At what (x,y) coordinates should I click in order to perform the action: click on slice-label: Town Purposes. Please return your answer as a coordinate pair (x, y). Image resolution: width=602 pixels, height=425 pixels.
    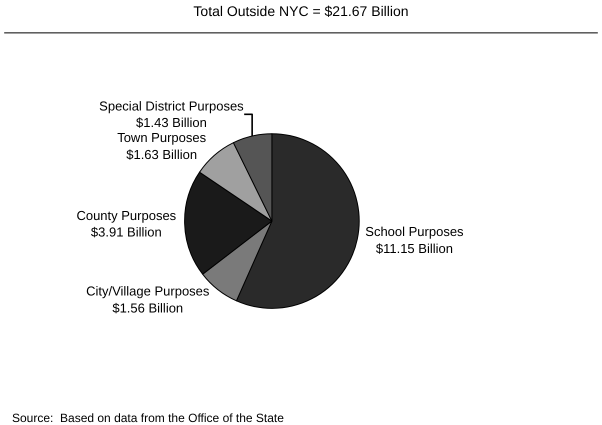
    Looking at the image, I should click on (162, 138).